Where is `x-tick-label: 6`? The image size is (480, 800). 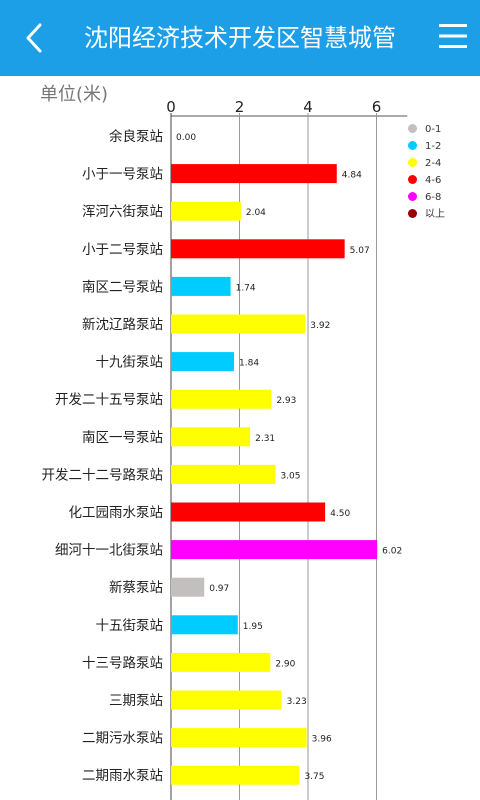 x-tick-label: 6 is located at coordinates (377, 107).